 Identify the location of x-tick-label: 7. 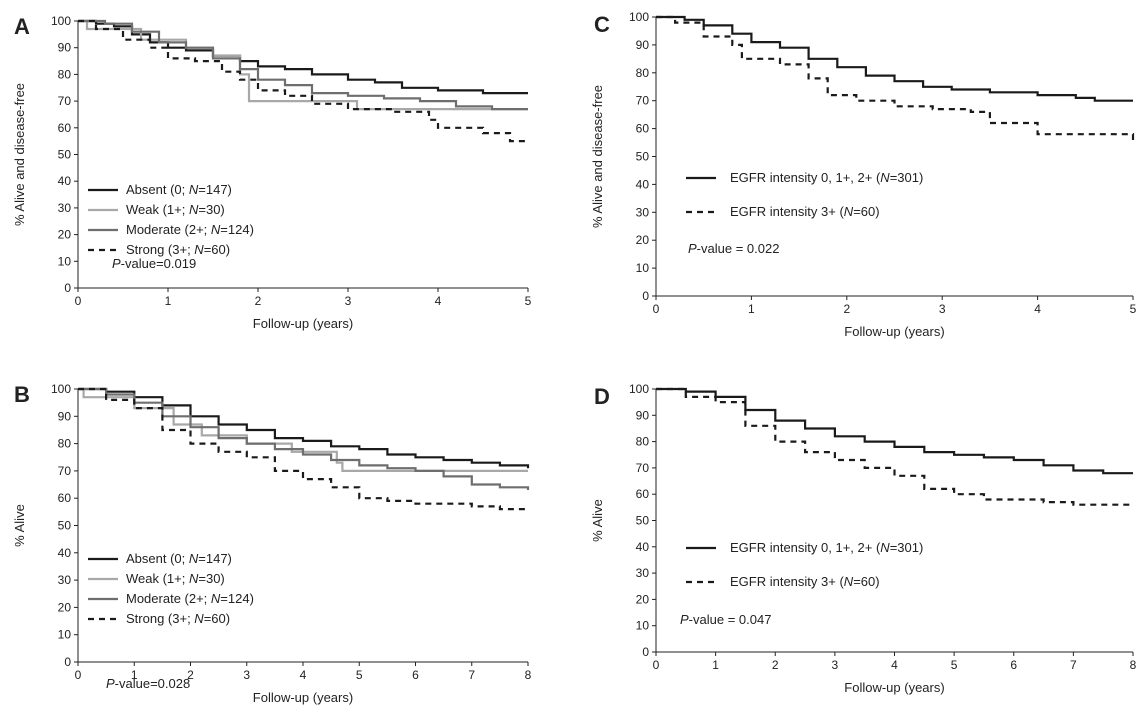
(1073, 665).